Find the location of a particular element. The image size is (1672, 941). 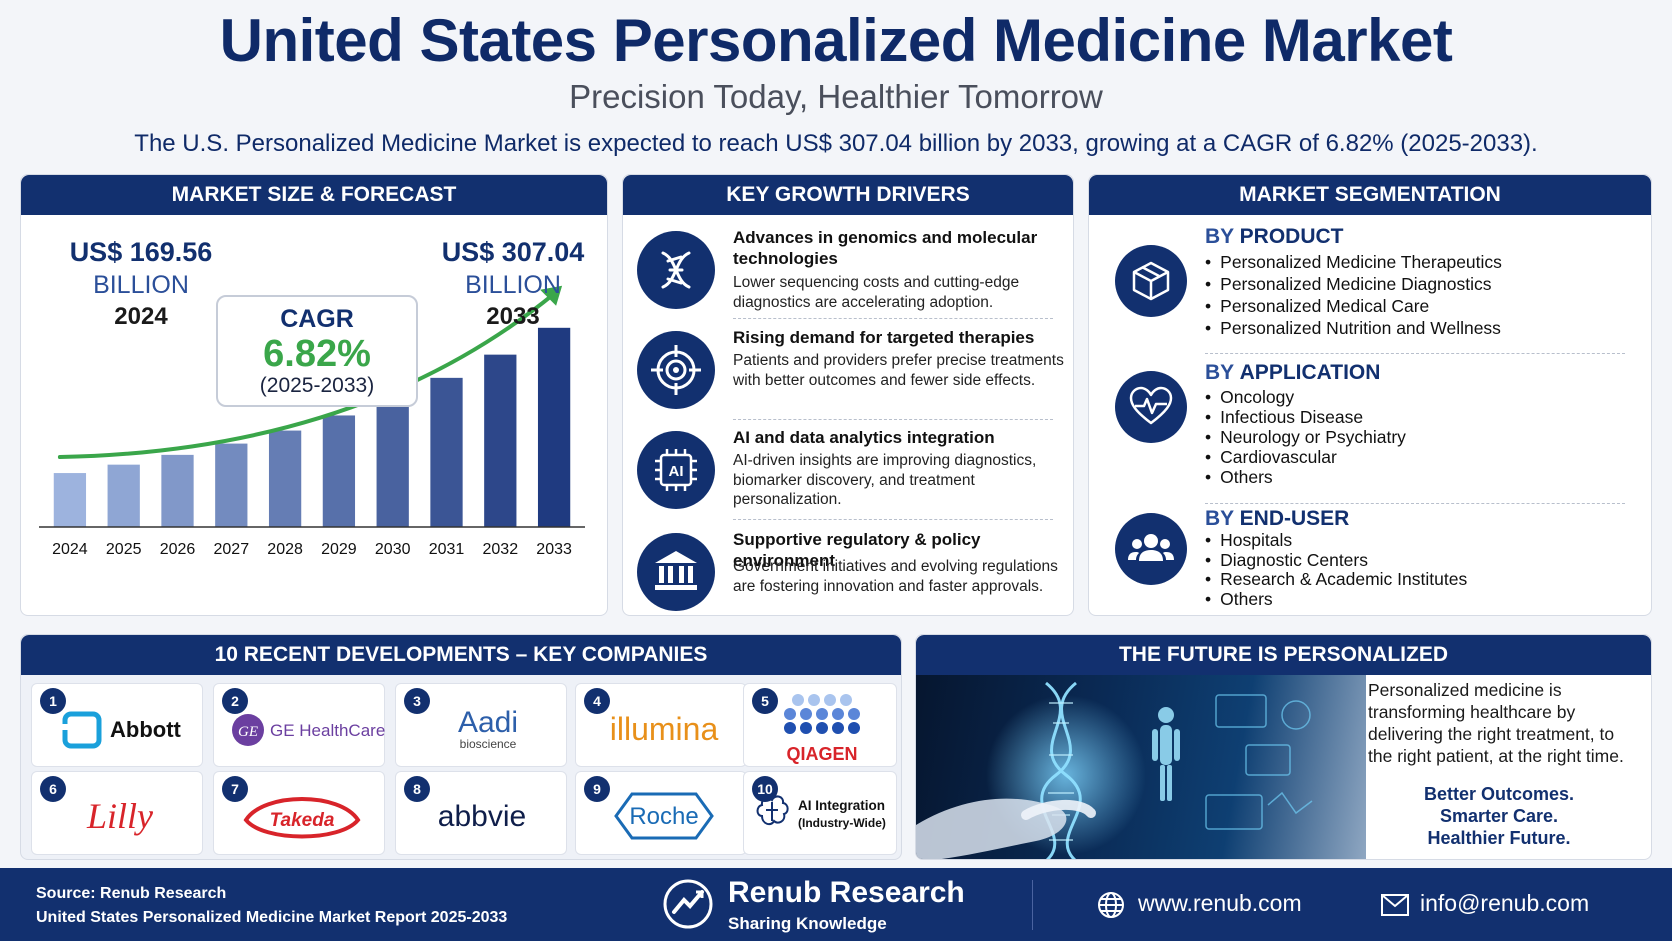

company-sub: (Industry-Wide) is located at coordinates (842, 823).